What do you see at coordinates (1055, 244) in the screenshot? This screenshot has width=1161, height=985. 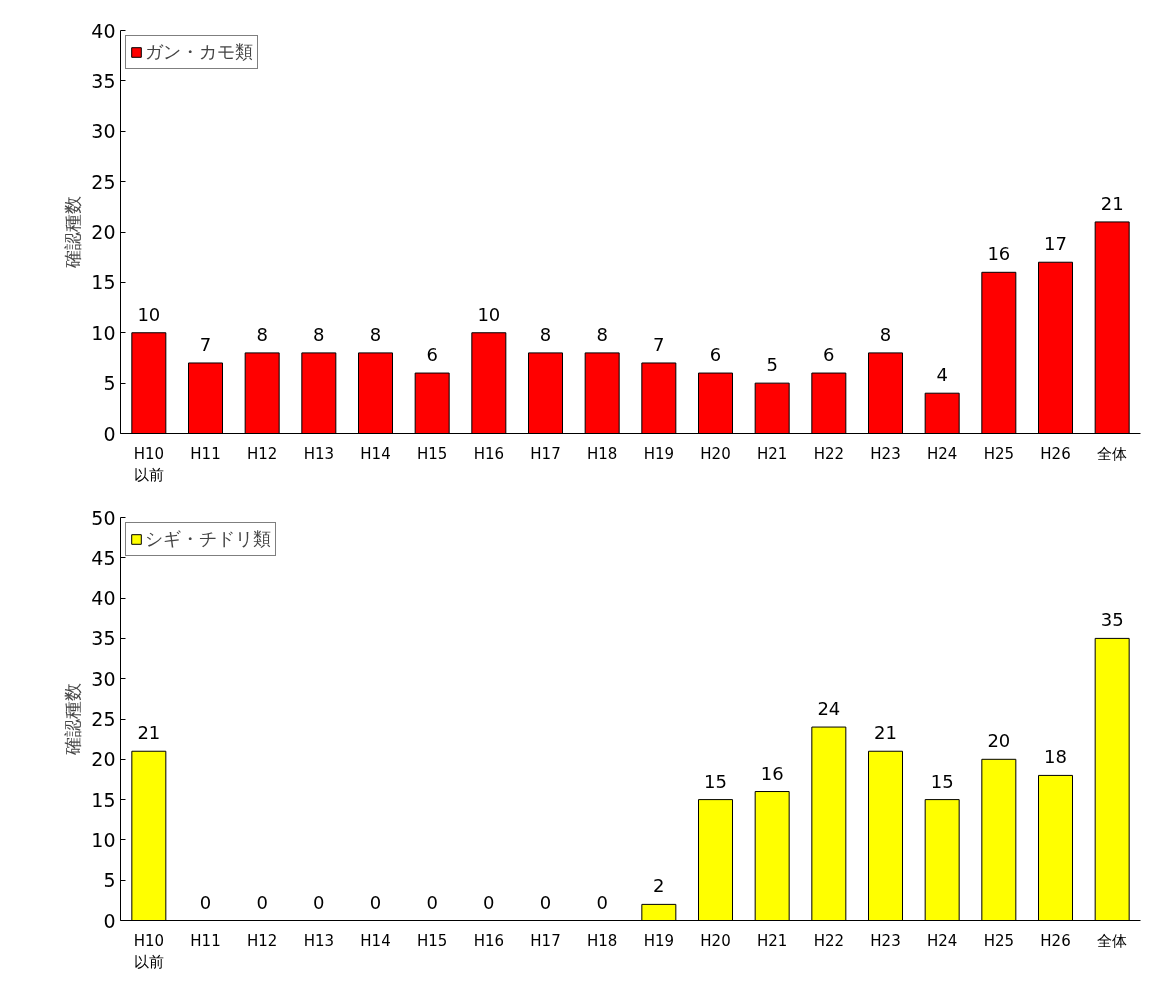 I see `data-label: 17` at bounding box center [1055, 244].